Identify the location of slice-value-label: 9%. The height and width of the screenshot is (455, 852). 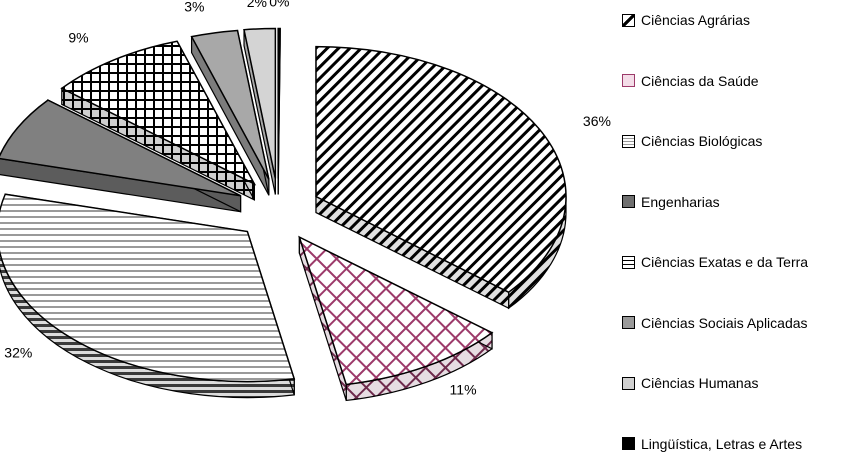
(78, 38).